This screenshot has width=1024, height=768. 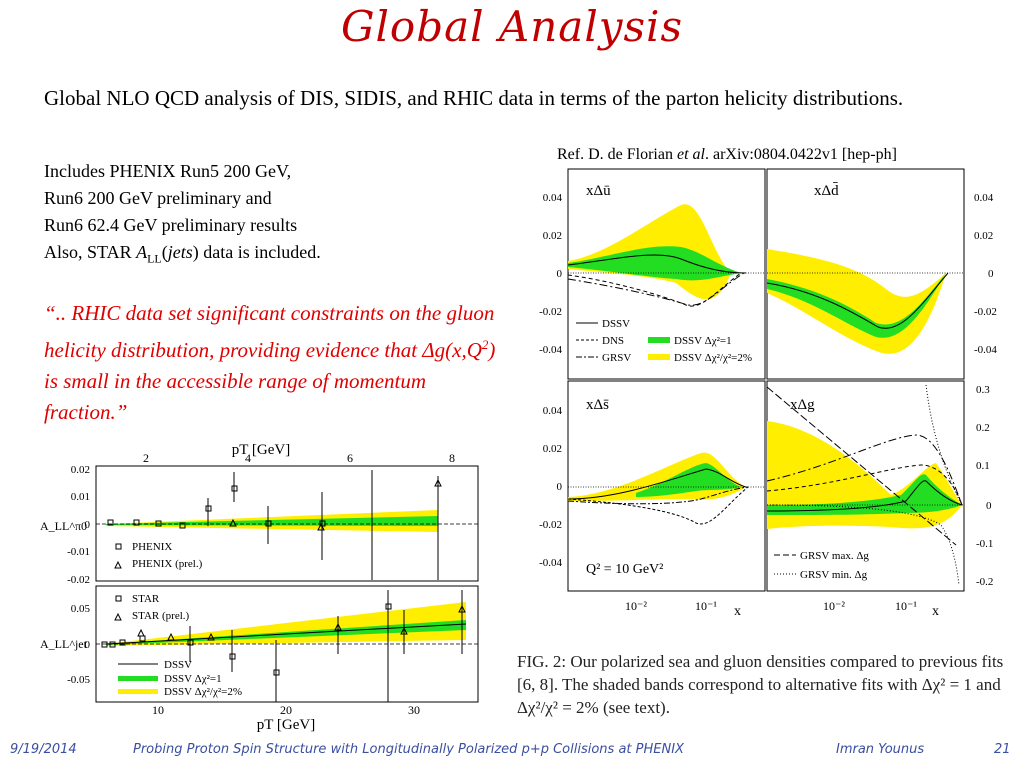 I want to click on g-green-band, so click(x=864, y=494).